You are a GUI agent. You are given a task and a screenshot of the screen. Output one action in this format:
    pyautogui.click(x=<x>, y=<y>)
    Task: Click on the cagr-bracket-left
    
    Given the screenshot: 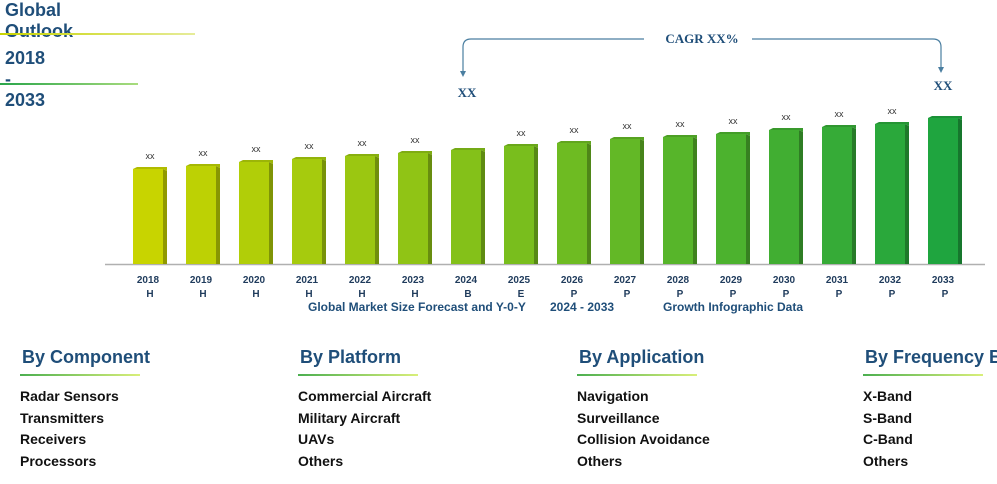 What is the action you would take?
    pyautogui.click(x=553, y=55)
    